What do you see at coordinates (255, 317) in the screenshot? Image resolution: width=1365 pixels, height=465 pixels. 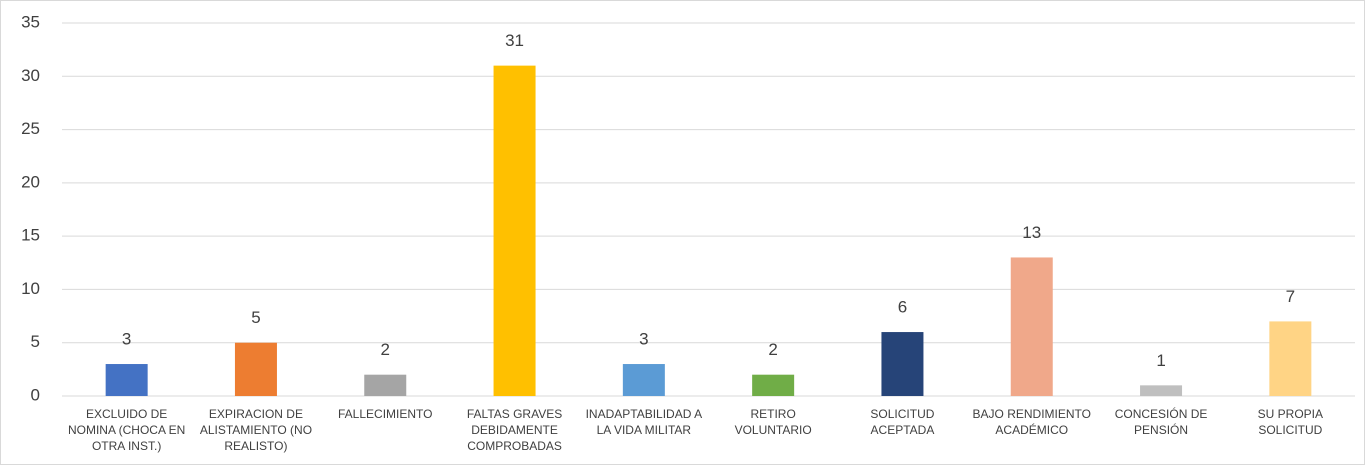 I see `data-label: 5` at bounding box center [255, 317].